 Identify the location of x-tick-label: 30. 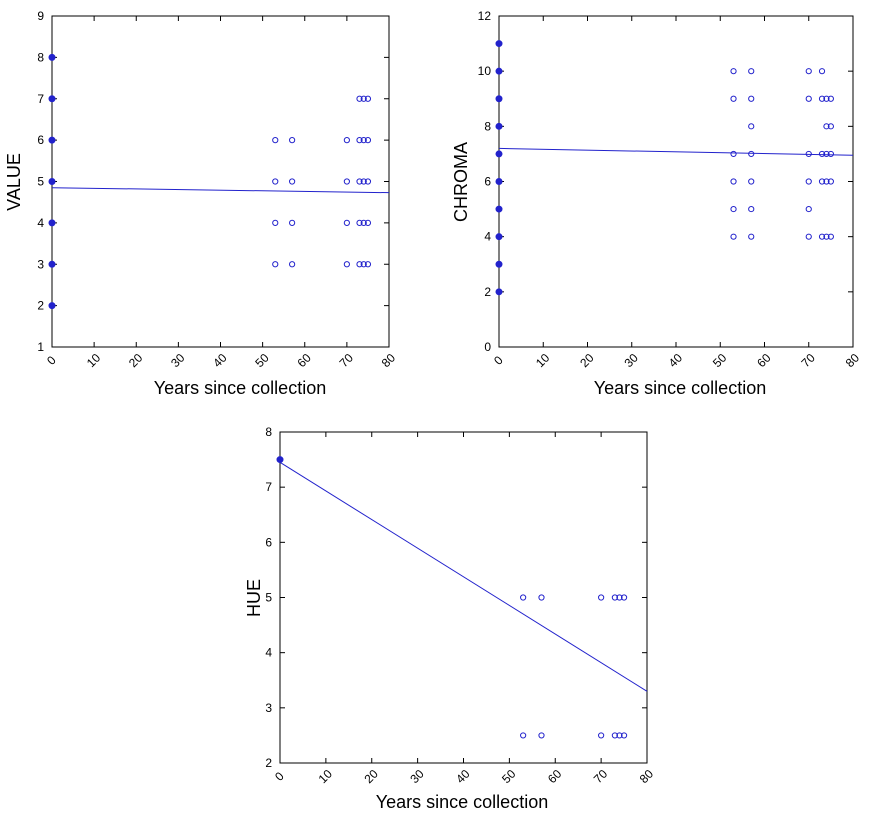
(178, 361).